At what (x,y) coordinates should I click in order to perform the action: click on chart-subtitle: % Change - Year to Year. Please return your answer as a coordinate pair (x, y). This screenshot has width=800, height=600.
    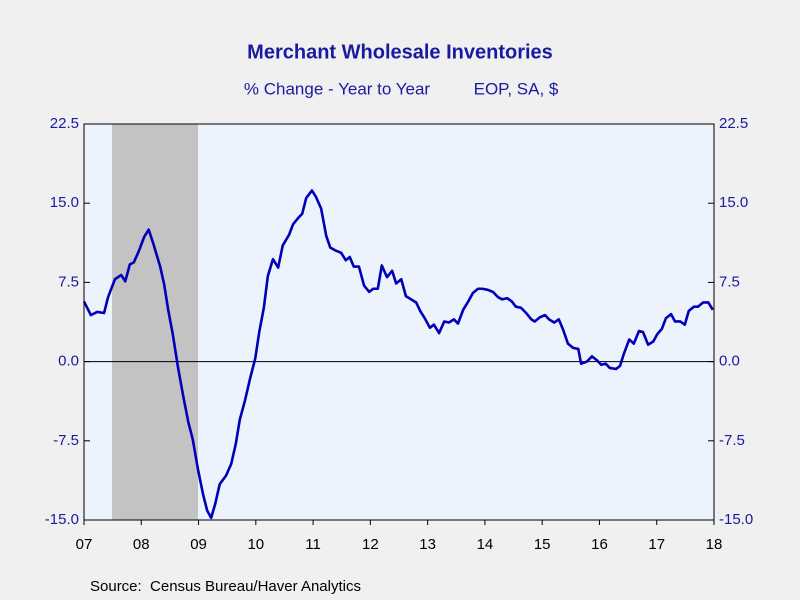
    Looking at the image, I should click on (337, 88).